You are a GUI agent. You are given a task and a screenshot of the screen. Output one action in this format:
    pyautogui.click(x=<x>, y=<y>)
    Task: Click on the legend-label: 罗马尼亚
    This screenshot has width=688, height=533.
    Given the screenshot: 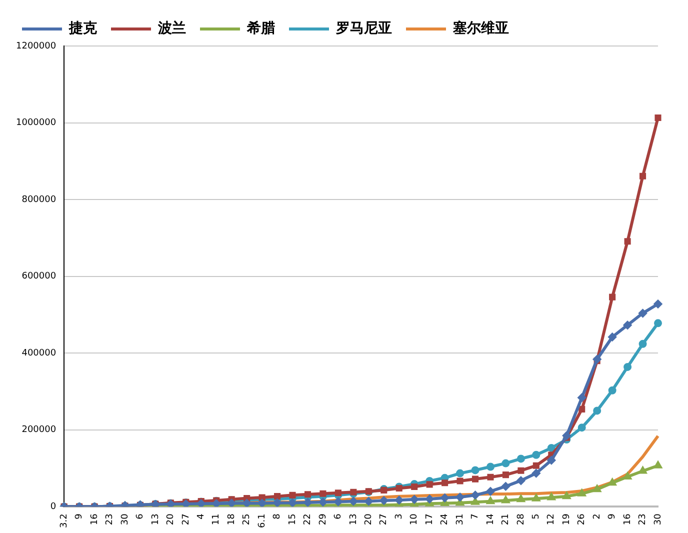 What is the action you would take?
    pyautogui.click(x=363, y=28)
    